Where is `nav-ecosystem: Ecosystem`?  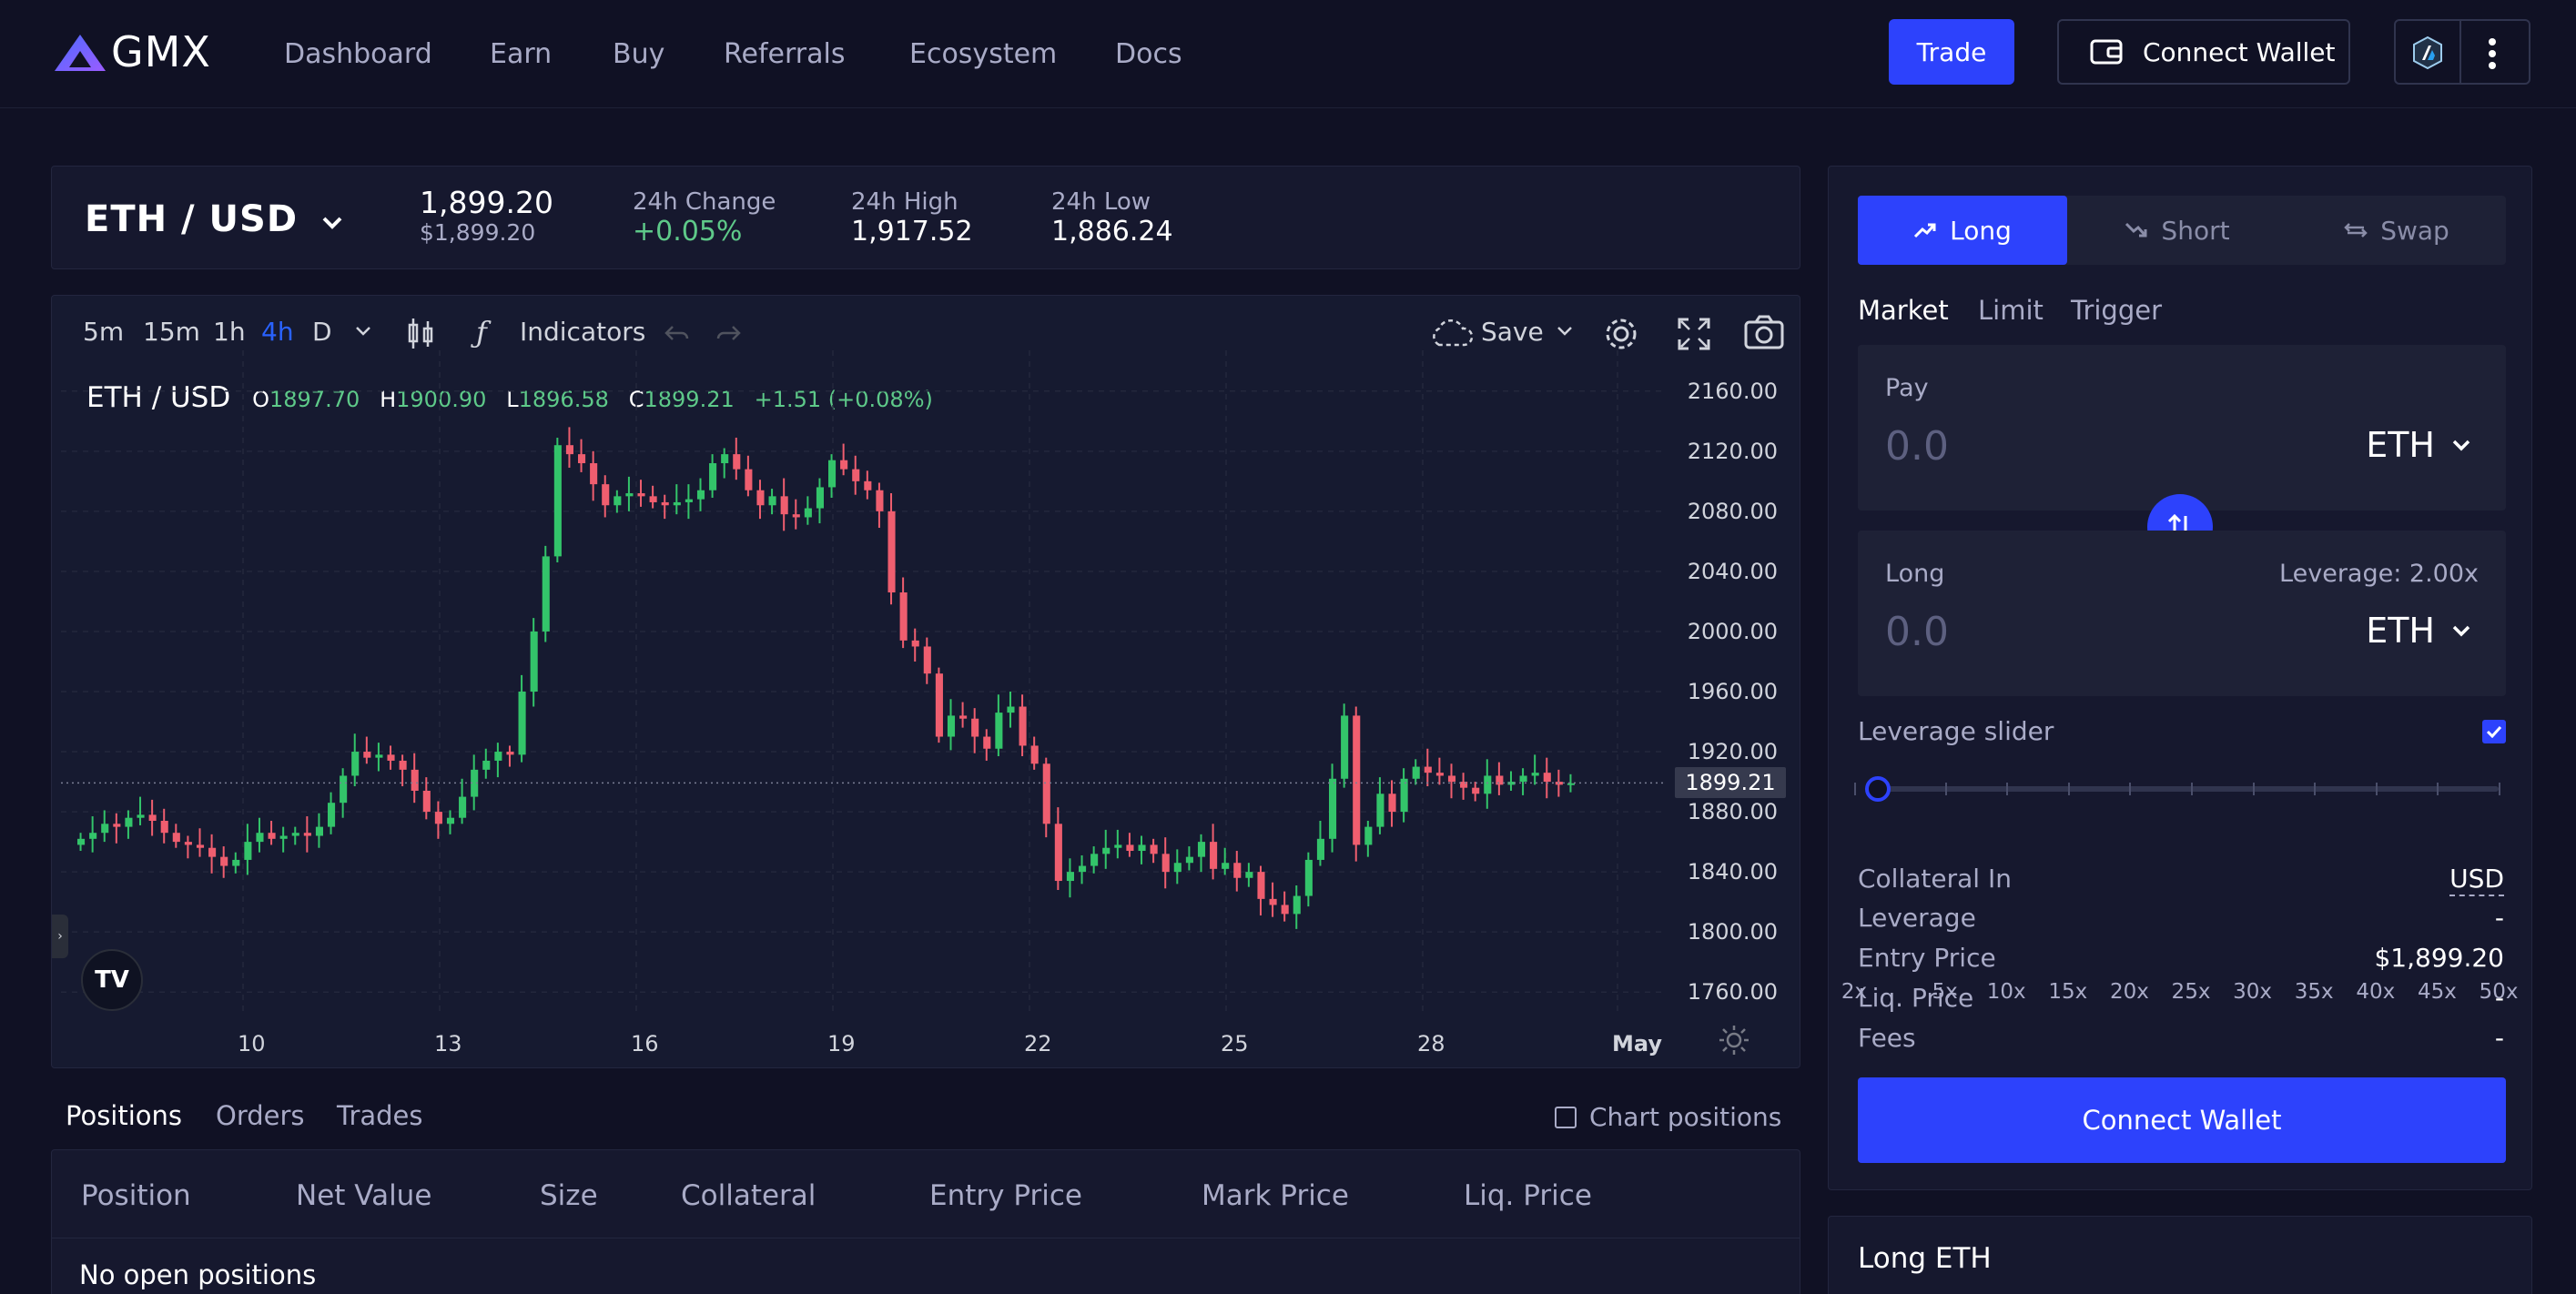 nav-ecosystem: Ecosystem is located at coordinates (983, 54).